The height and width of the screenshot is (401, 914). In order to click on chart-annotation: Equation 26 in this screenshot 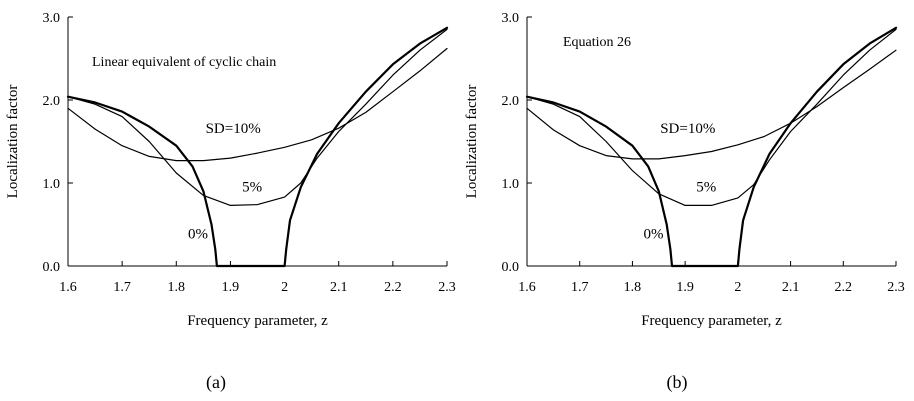, I will do `click(597, 42)`.